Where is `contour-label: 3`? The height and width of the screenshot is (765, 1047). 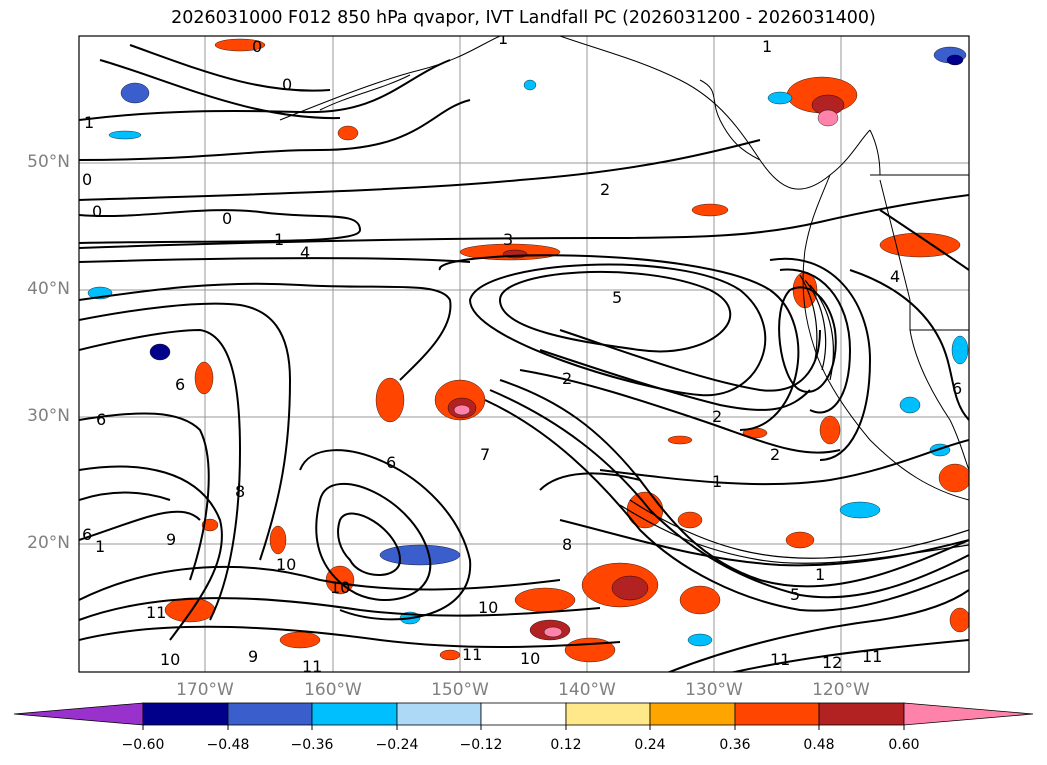 contour-label: 3 is located at coordinates (508, 239).